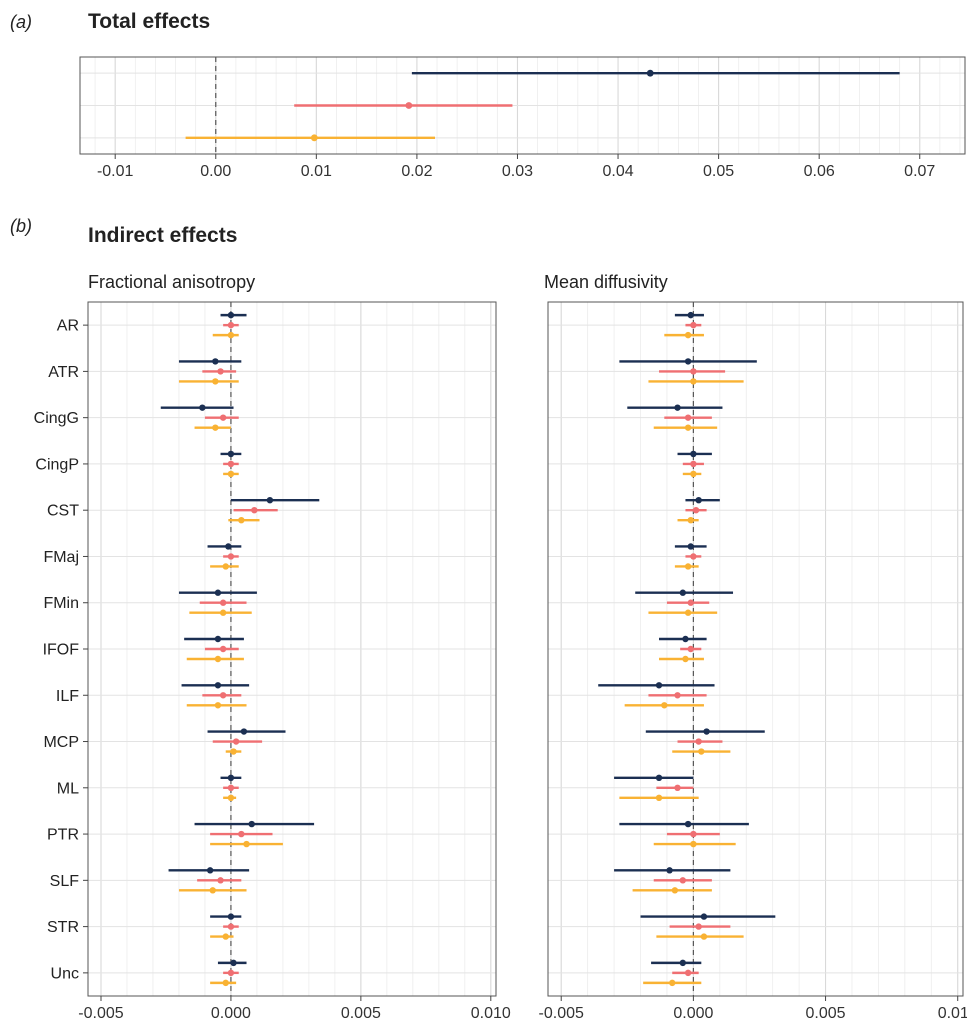  Describe the element at coordinates (952, 1013) in the screenshot. I see `x-tick-label: 0.010` at that location.